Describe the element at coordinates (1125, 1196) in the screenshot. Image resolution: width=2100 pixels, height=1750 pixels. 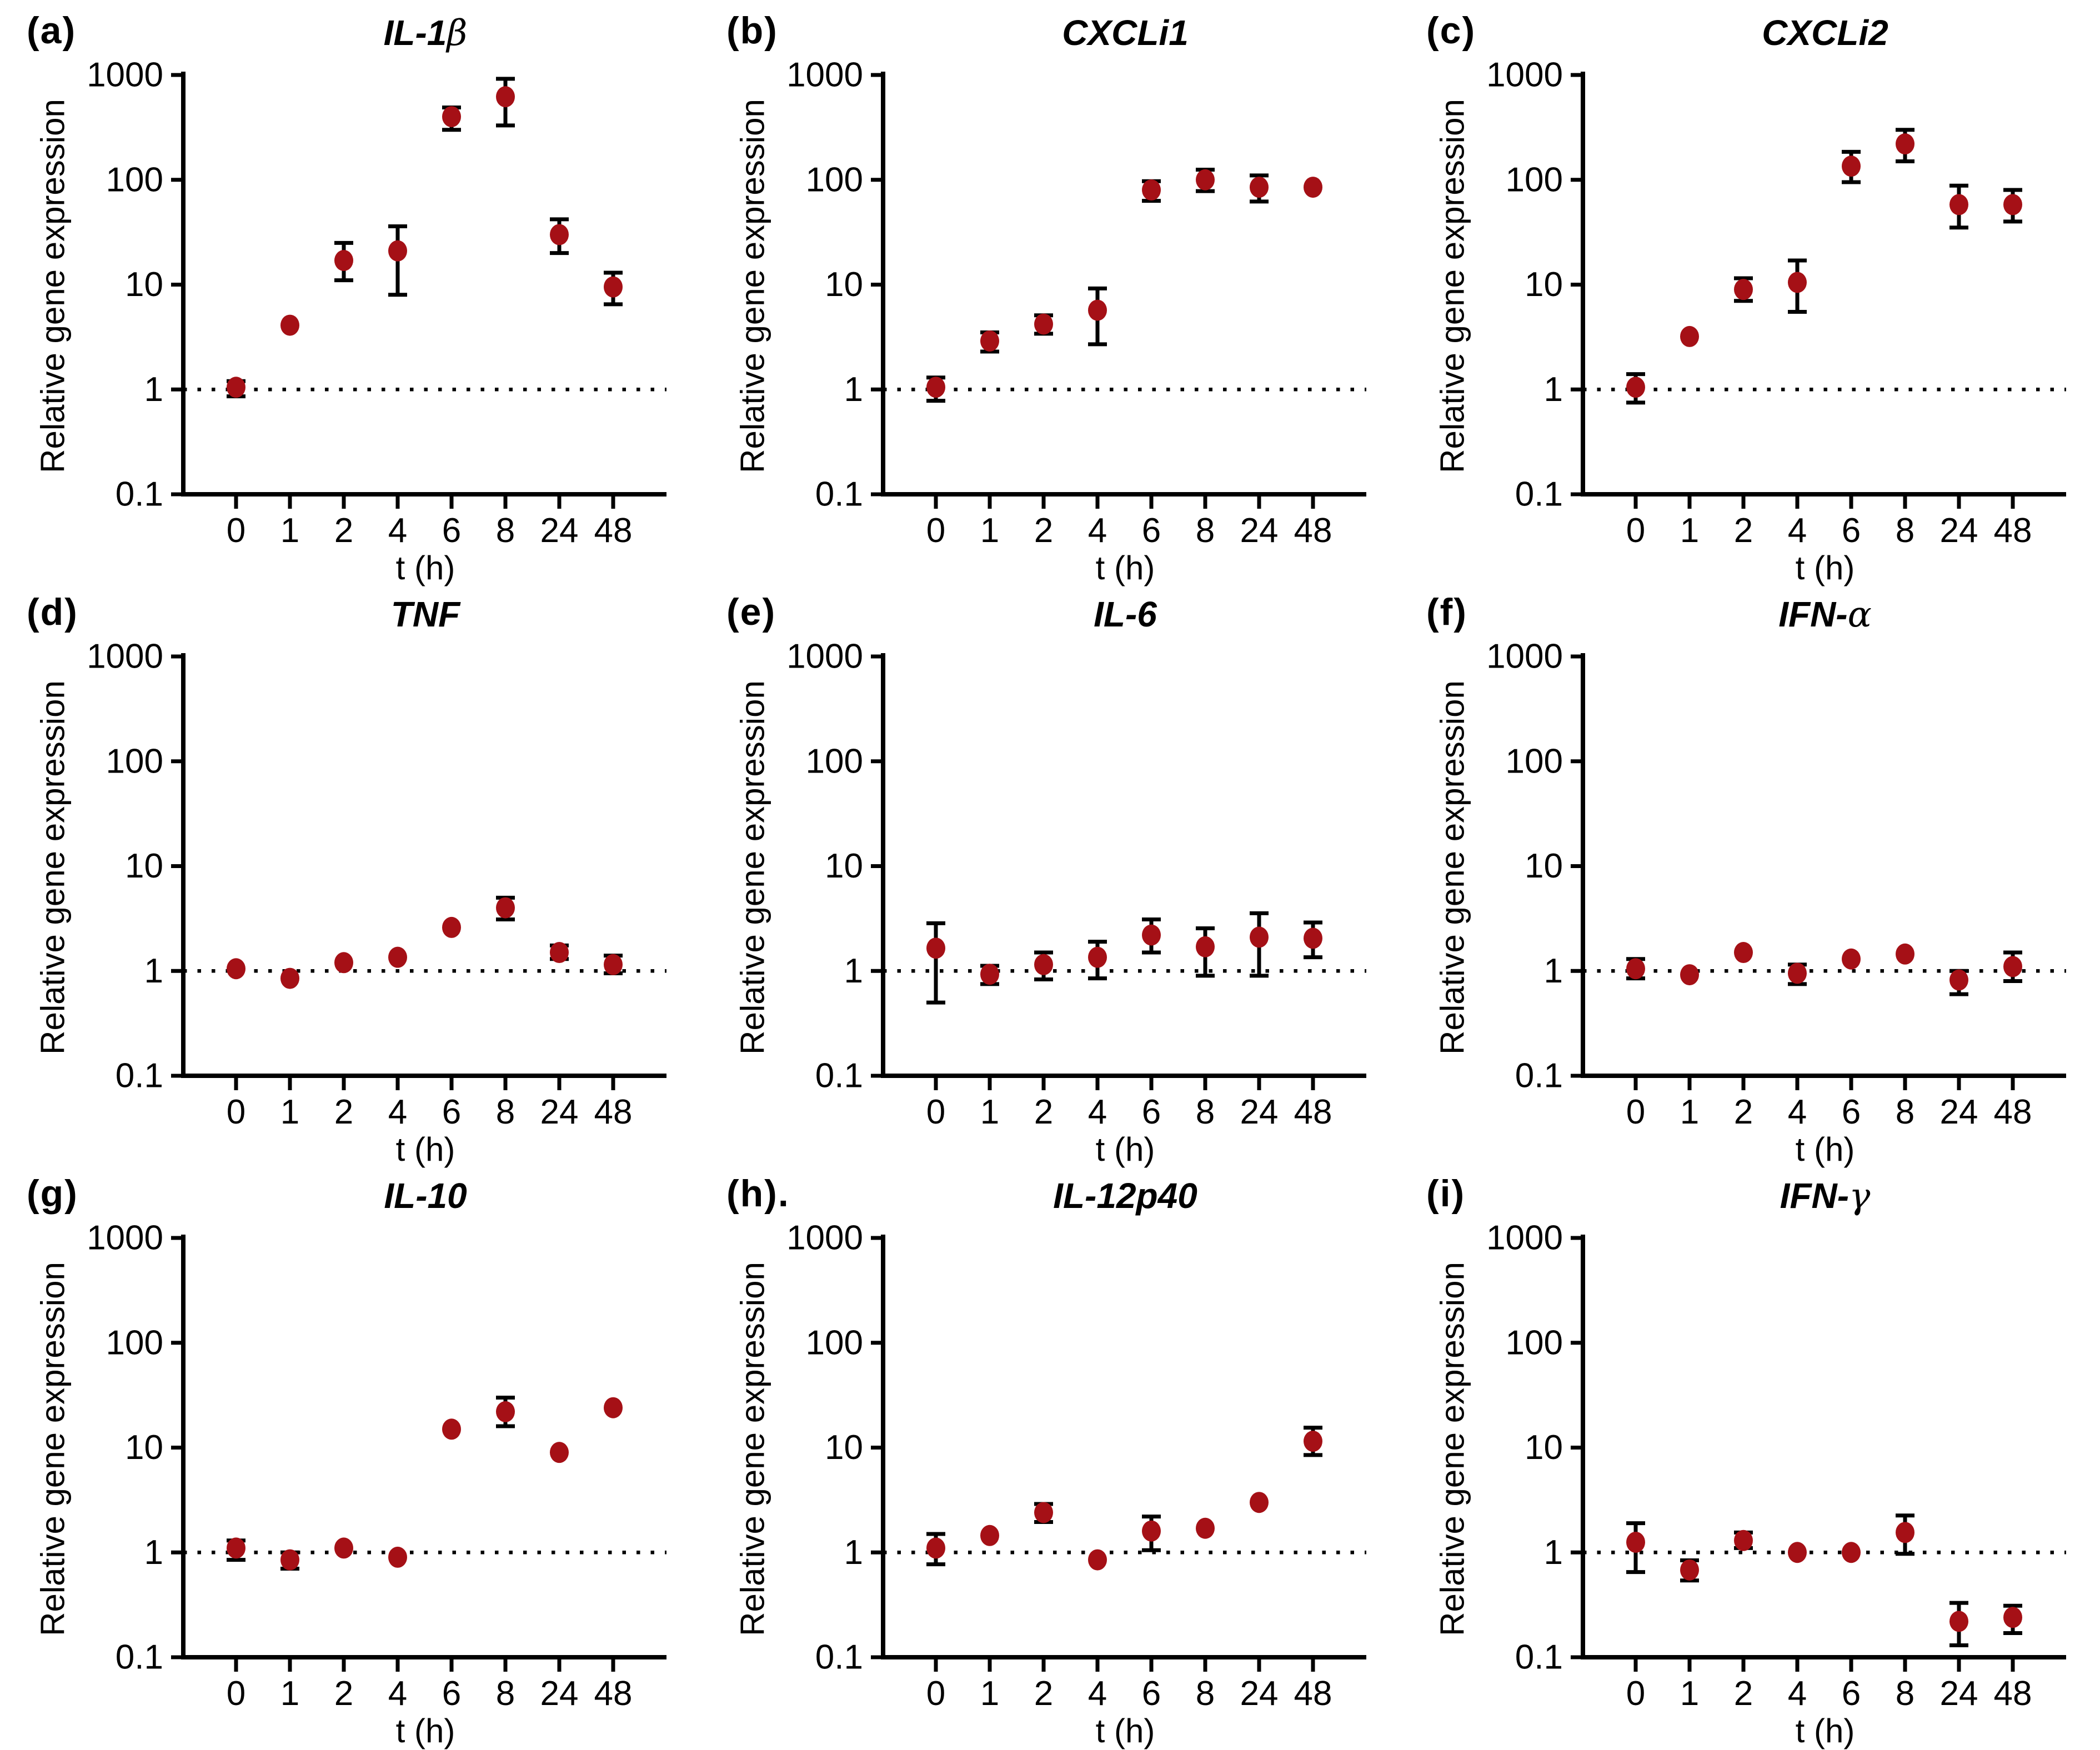
I see `panel-title: IL-12p40` at that location.